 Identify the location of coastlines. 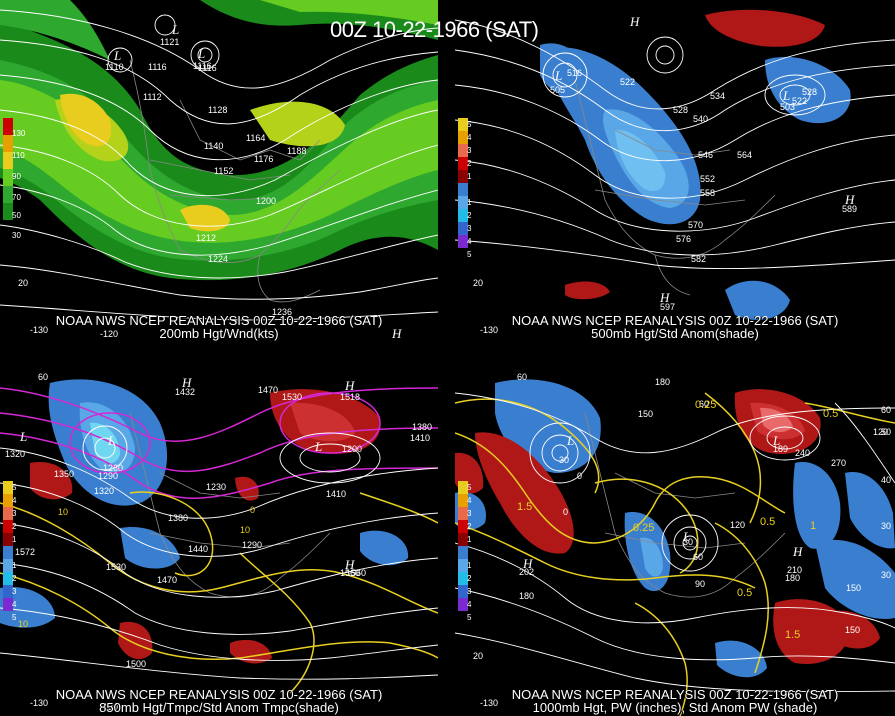
(235, 181).